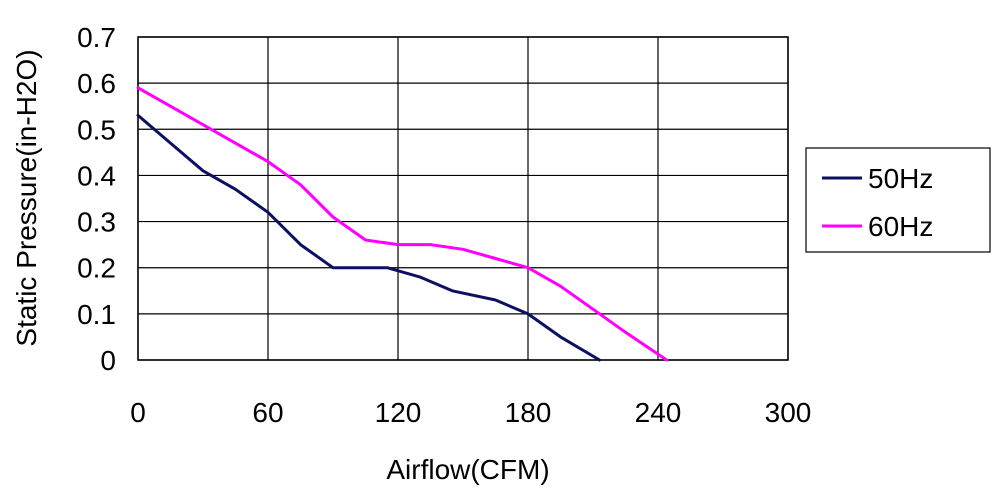  Describe the element at coordinates (900, 226) in the screenshot. I see `legend-label-60Hz: 60Hz` at that location.